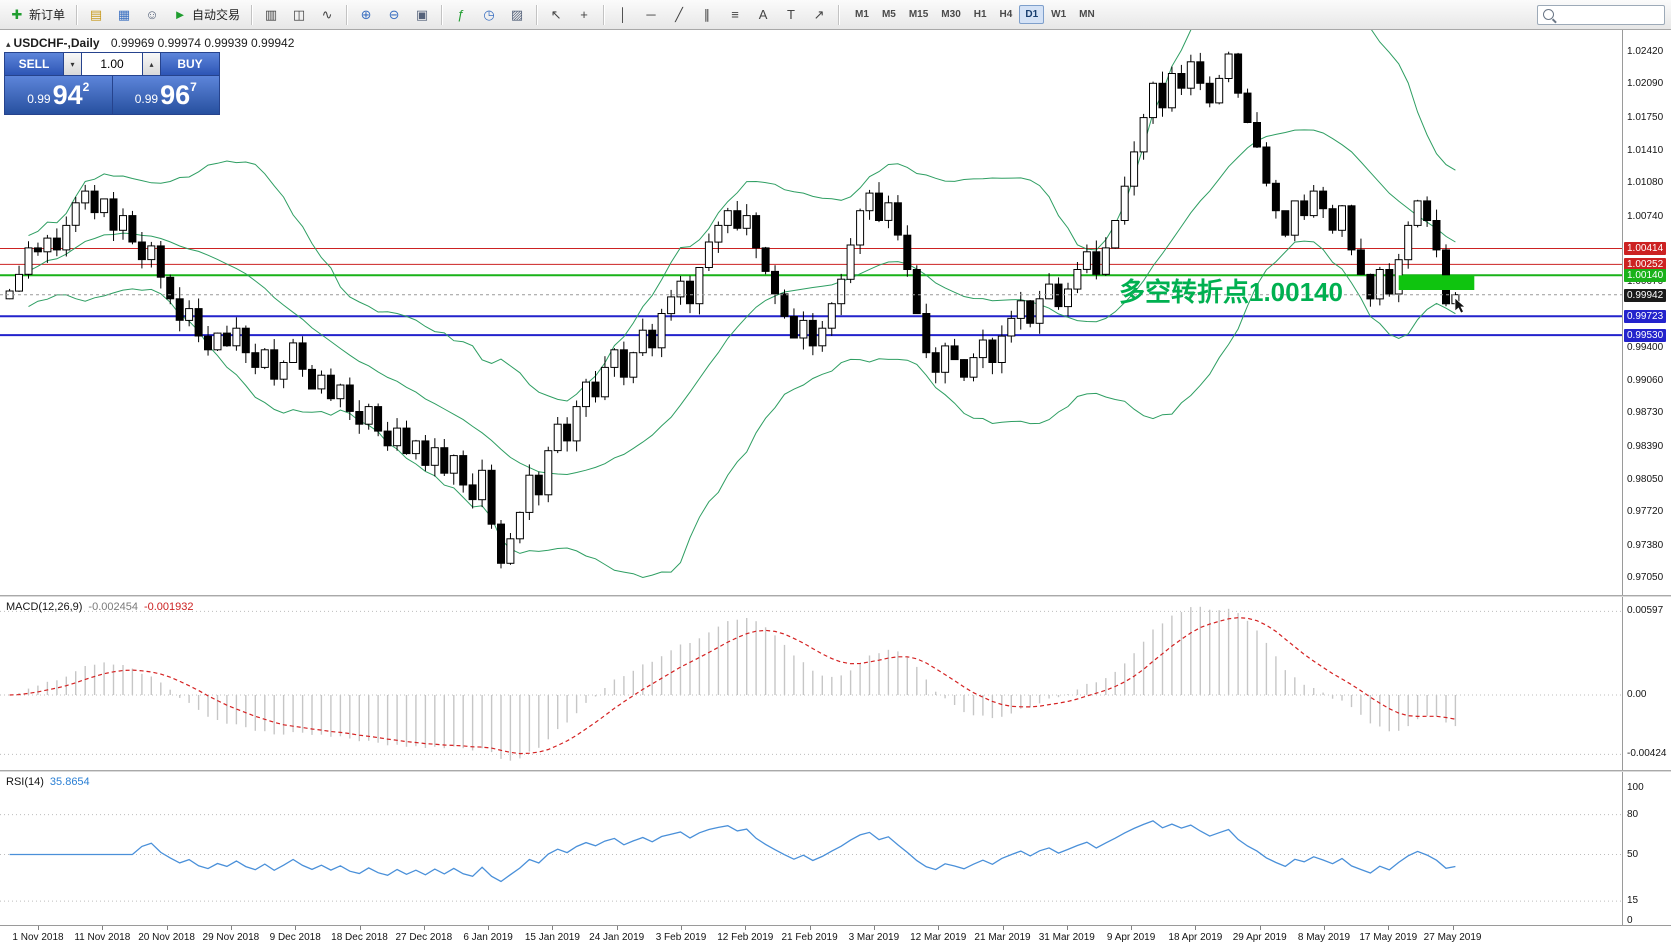 This screenshot has width=1671, height=951. What do you see at coordinates (1645, 183) in the screenshot?
I see `price-grid-label: 1.01080` at bounding box center [1645, 183].